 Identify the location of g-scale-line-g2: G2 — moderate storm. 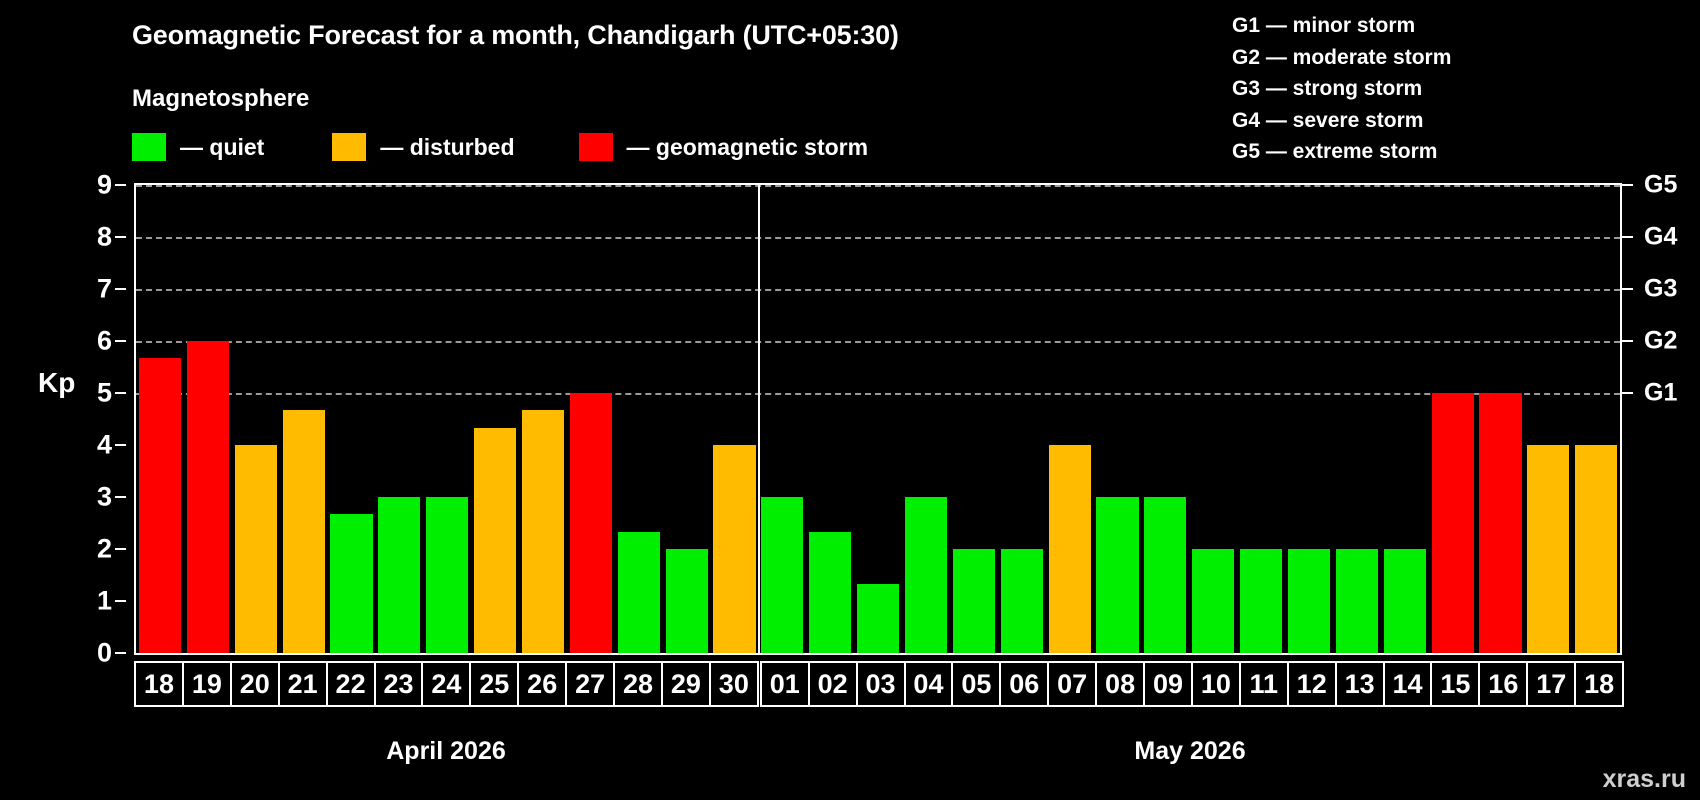
(1342, 57).